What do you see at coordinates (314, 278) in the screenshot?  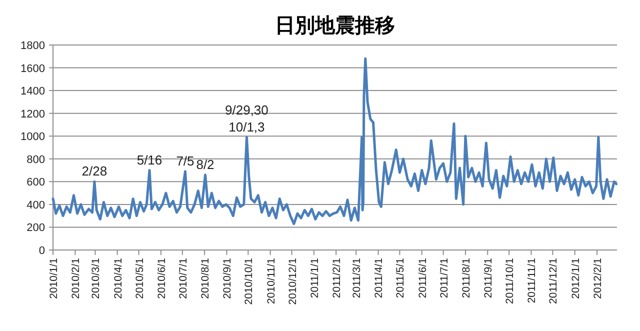 I see `x-tick-label: 2011/1/1` at bounding box center [314, 278].